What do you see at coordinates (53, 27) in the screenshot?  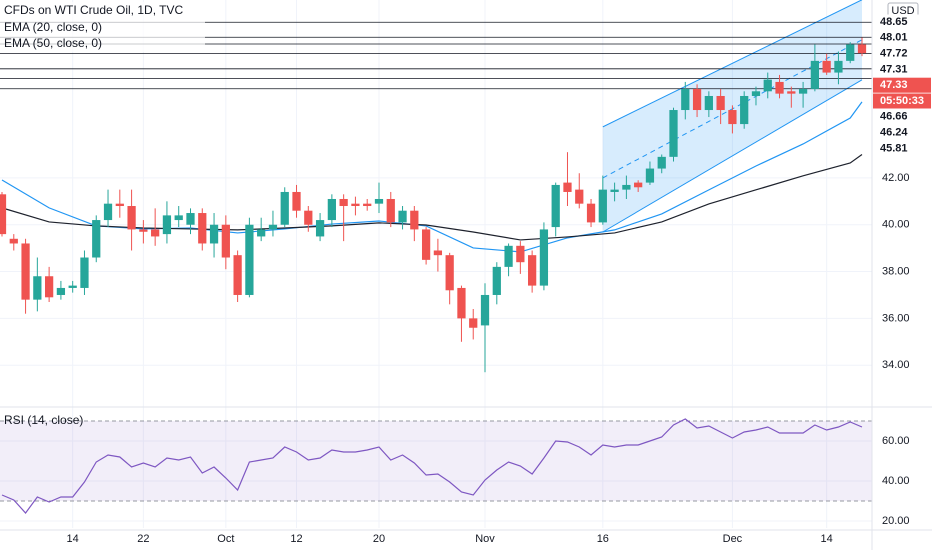 I see `legend-entry: EMA (20, close, 0)` at bounding box center [53, 27].